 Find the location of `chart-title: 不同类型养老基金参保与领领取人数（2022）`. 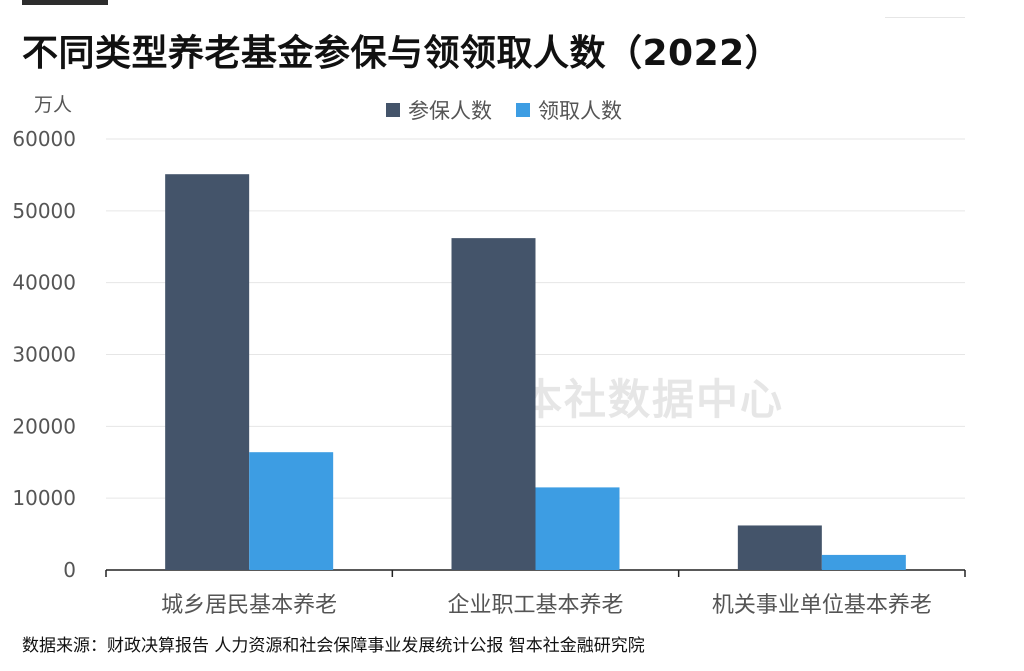

chart-title: 不同类型养老基金参保与领领取人数（2022） is located at coordinates (402, 53).